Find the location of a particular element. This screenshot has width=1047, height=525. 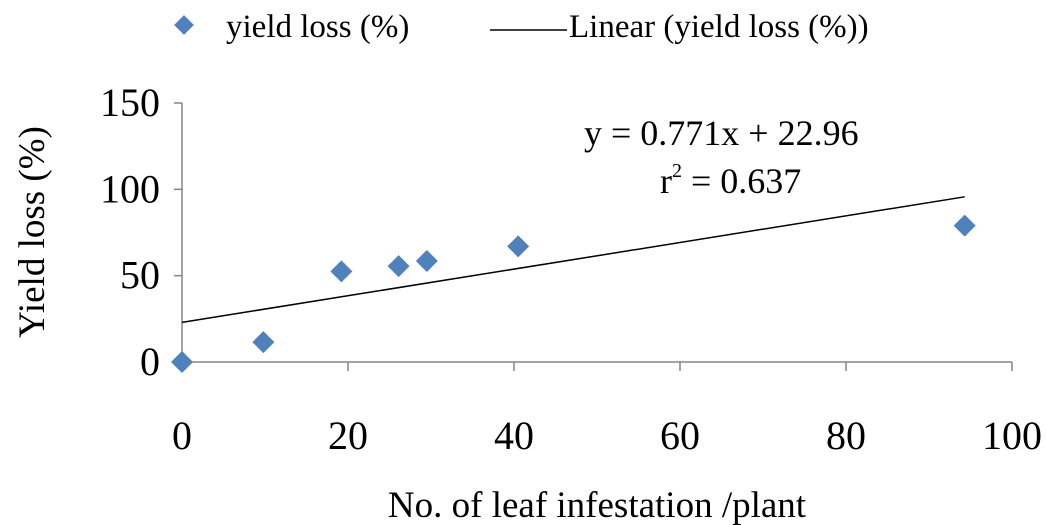

y-tick-label: 50 is located at coordinates (140, 275).